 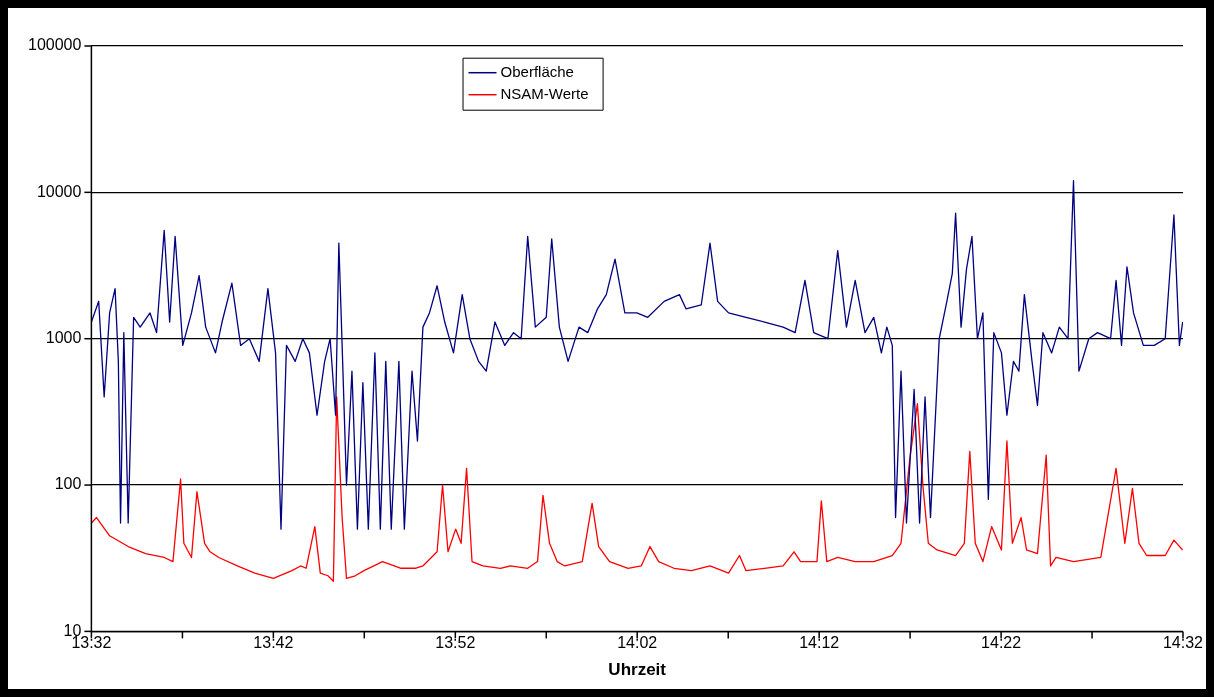 I want to click on x-axis-title: Uhrzeit, so click(x=637, y=670).